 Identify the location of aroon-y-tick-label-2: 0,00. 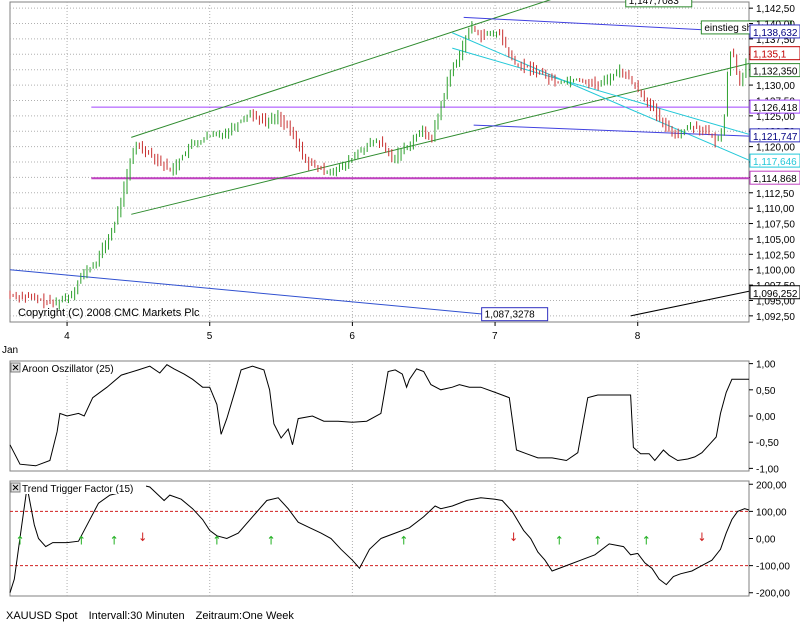
(766, 417).